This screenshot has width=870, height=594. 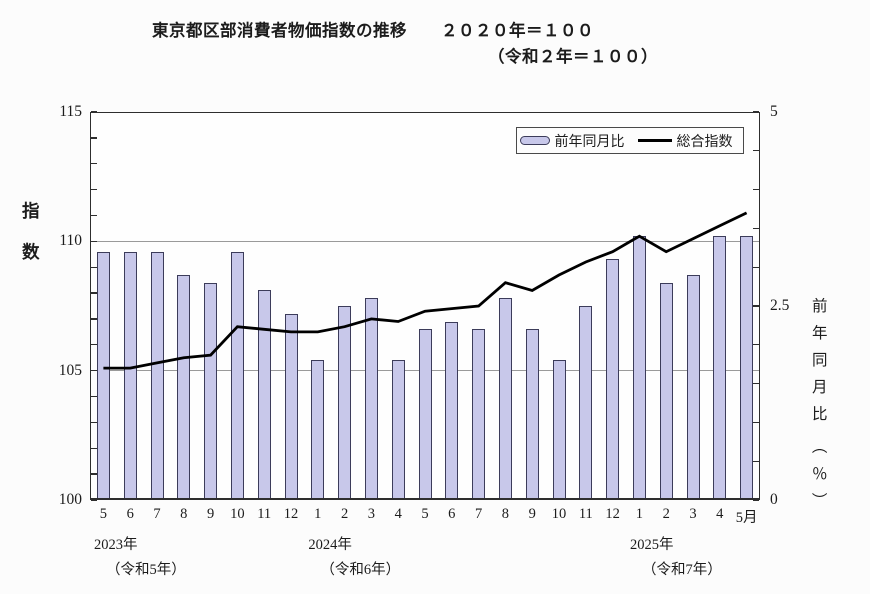 What do you see at coordinates (116, 545) in the screenshot?
I see `x-axis-year-label: 2023年` at bounding box center [116, 545].